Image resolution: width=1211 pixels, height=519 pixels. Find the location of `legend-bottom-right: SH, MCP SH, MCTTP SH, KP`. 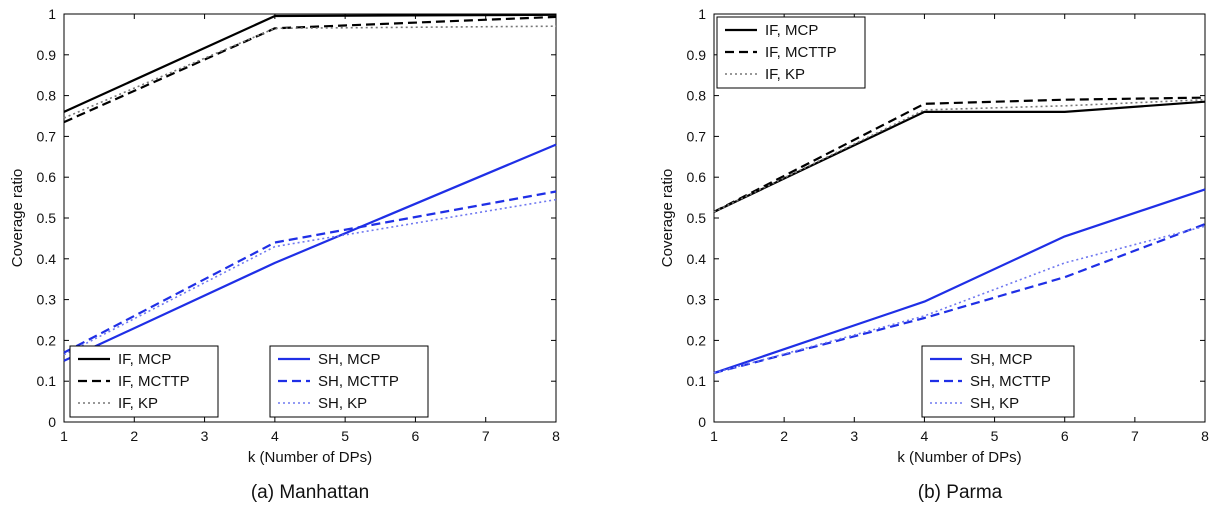

legend-bottom-right: SH, MCP SH, MCTTP SH, KP is located at coordinates (998, 381).